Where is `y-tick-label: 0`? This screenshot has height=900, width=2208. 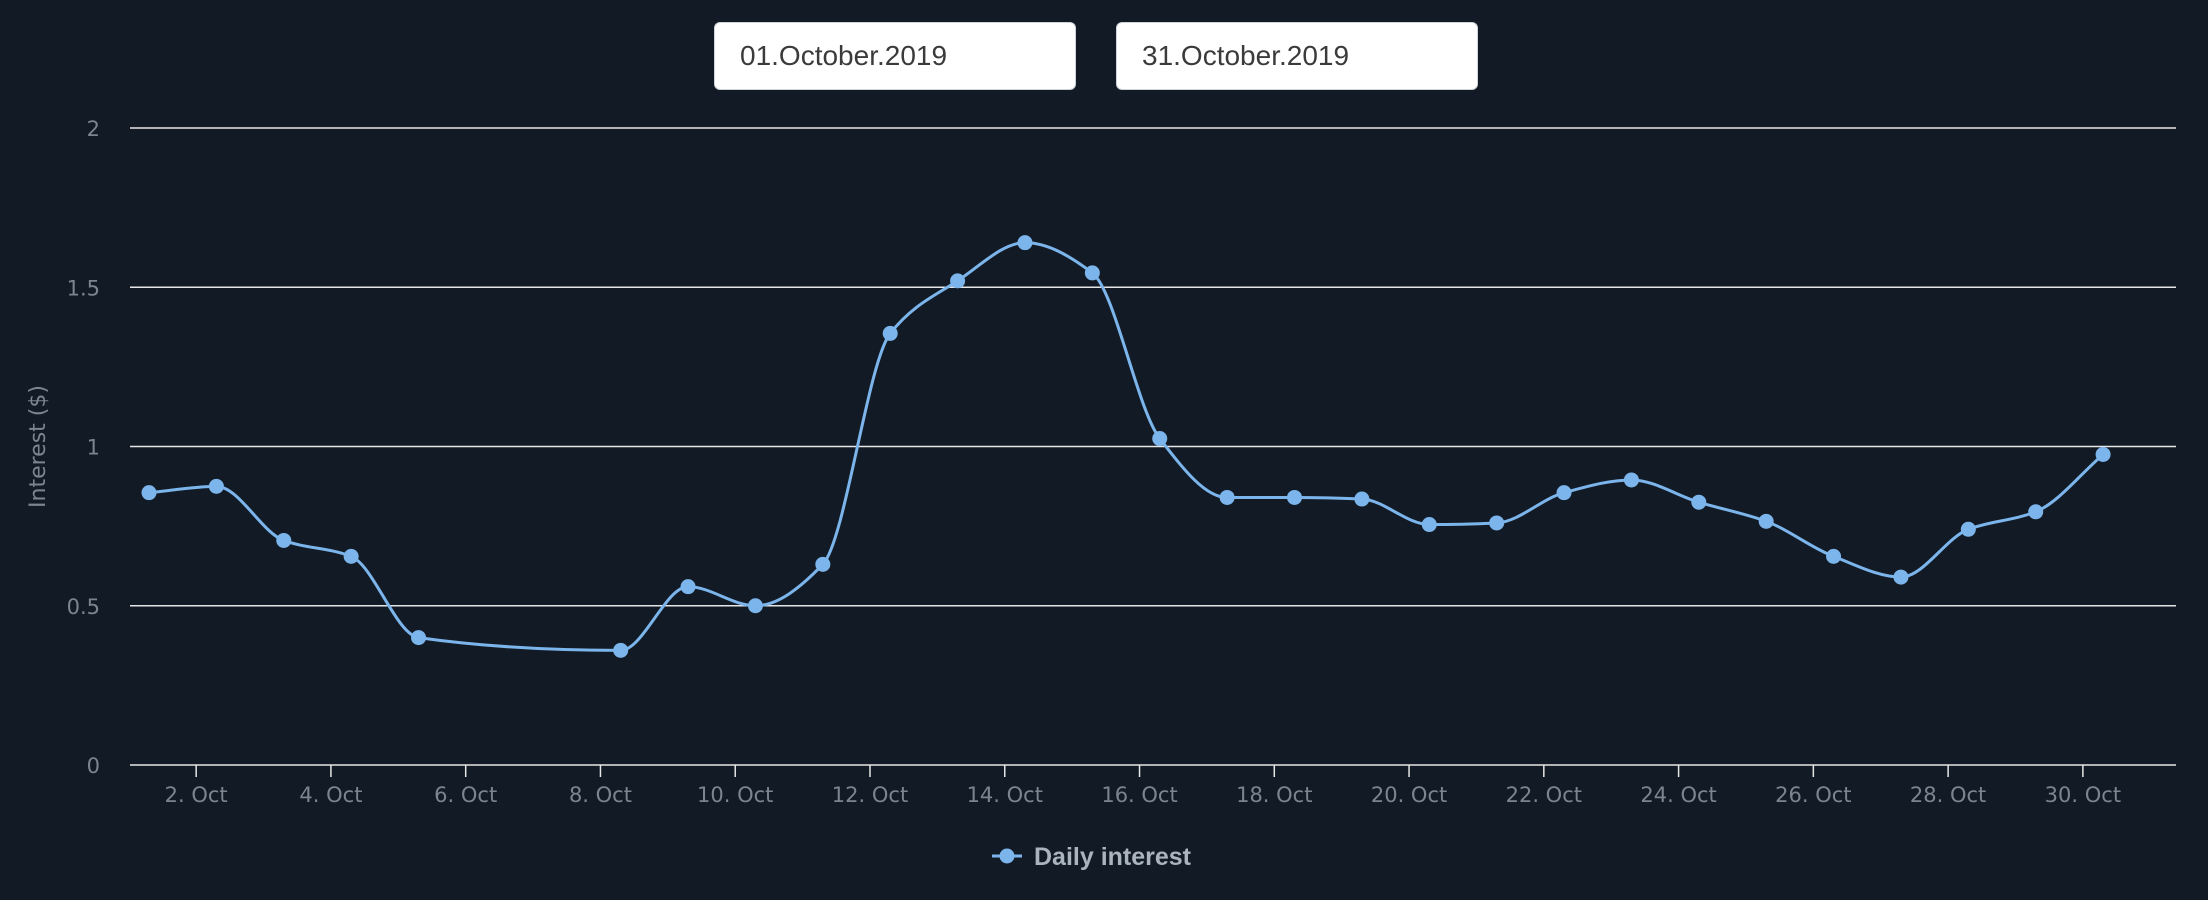
y-tick-label: 0 is located at coordinates (93, 766).